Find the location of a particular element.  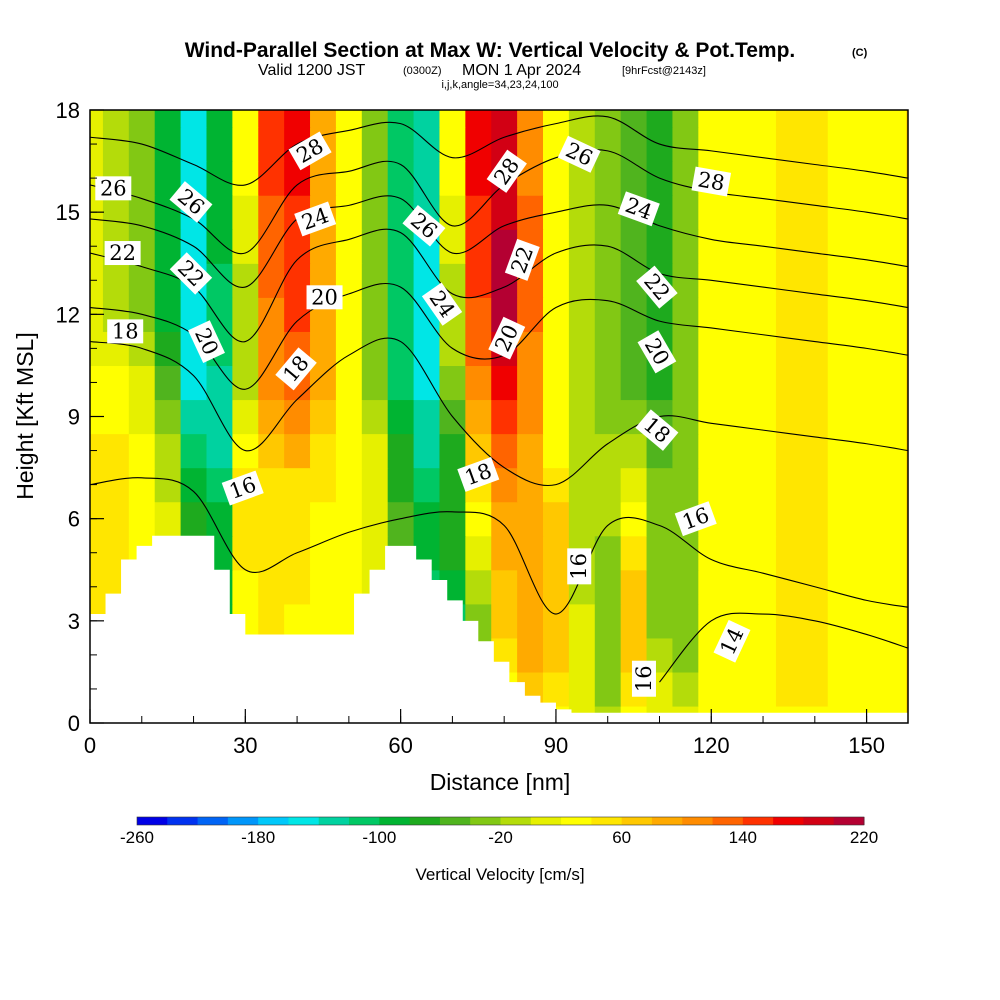

contour-label: 16 is located at coordinates (579, 566).